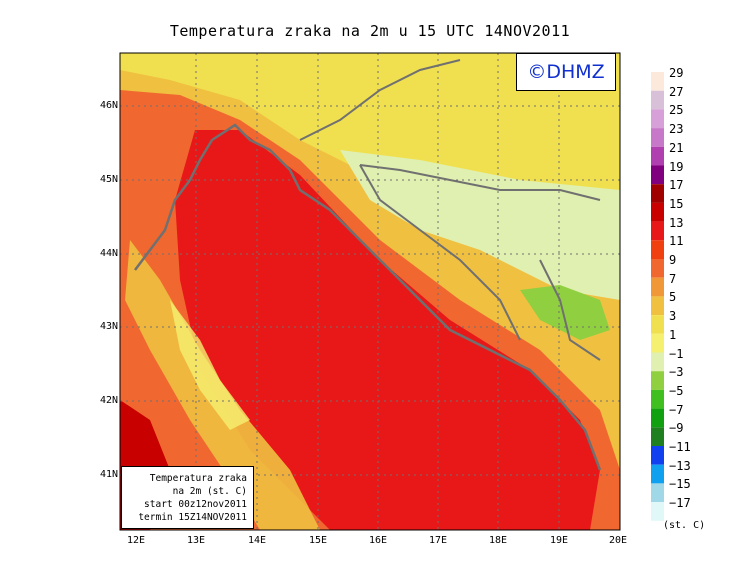 The image size is (740, 582). Describe the element at coordinates (209, 491) in the screenshot. I see `info-line: na 2m (st. C)` at that location.